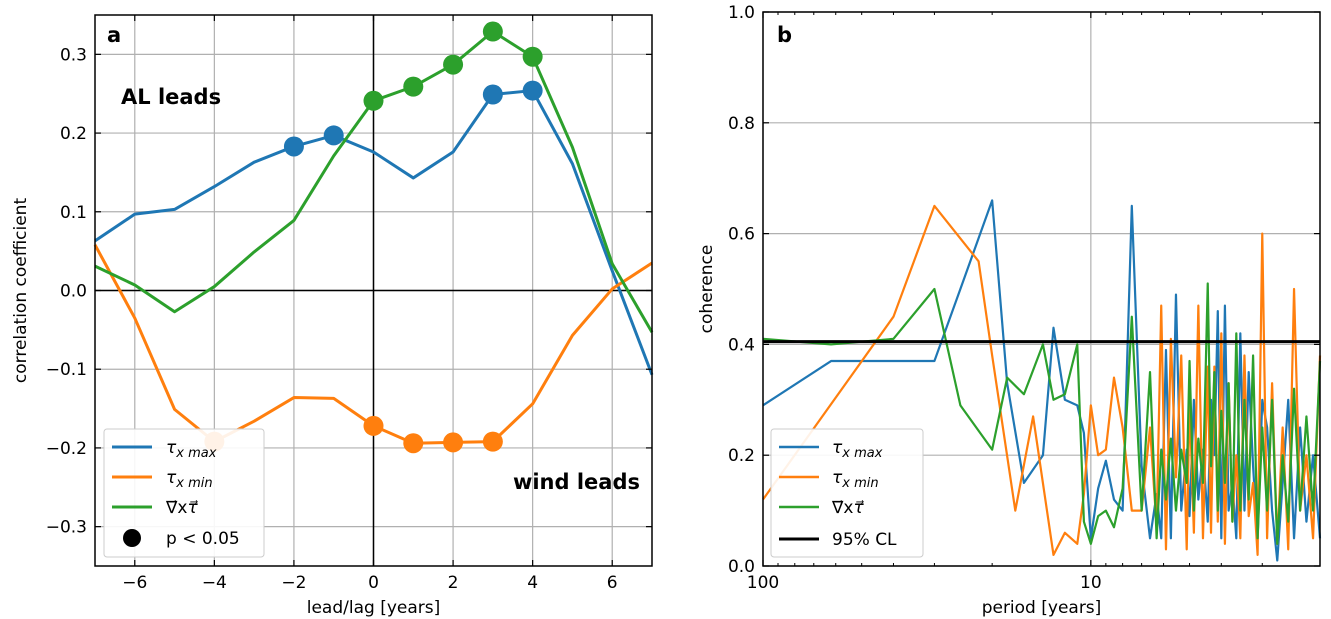 The height and width of the screenshot is (619, 1331). I want to click on a-panel-label: a, so click(114, 35).